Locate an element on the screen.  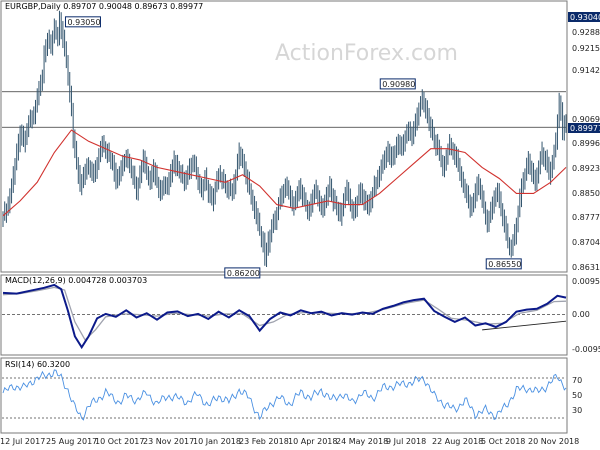
x-tick-label: 22 Aug 2018 is located at coordinates (457, 441).